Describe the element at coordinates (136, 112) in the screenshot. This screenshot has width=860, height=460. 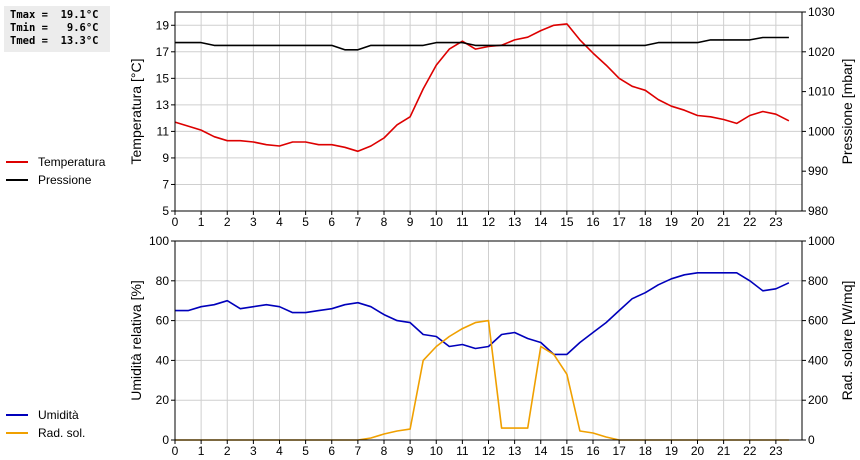
I see `y-axis-title: Temperatura [°C]` at that location.